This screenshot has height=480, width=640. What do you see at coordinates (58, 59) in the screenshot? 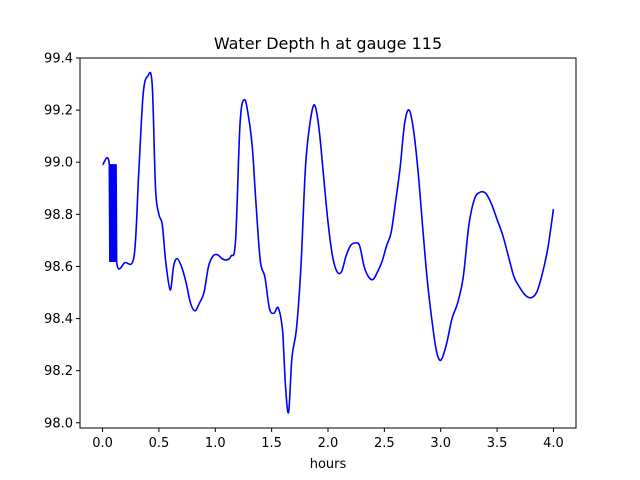
I see `y-tick-label: 99.4` at bounding box center [58, 59].